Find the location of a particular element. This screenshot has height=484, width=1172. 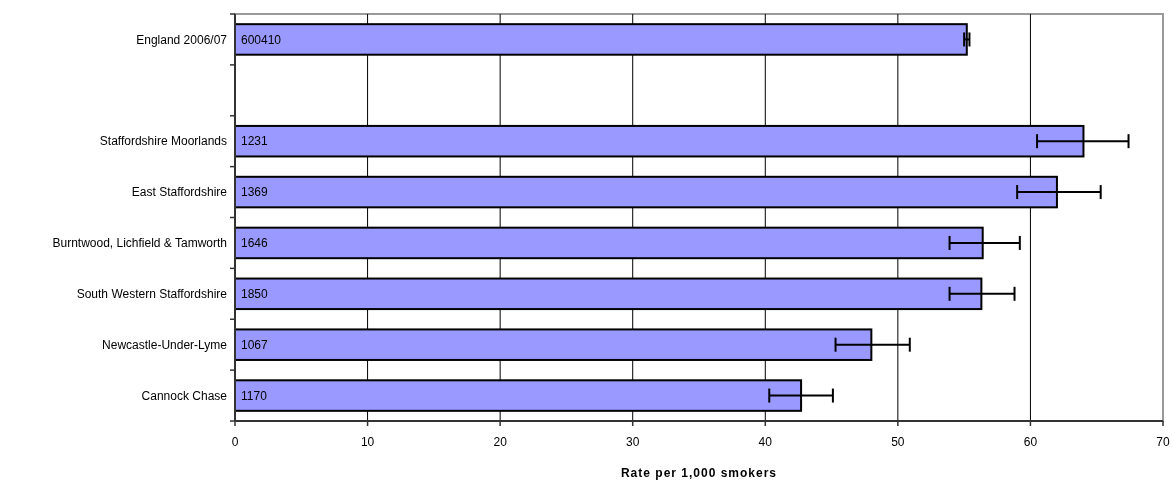

annotation: 1850 is located at coordinates (255, 294).